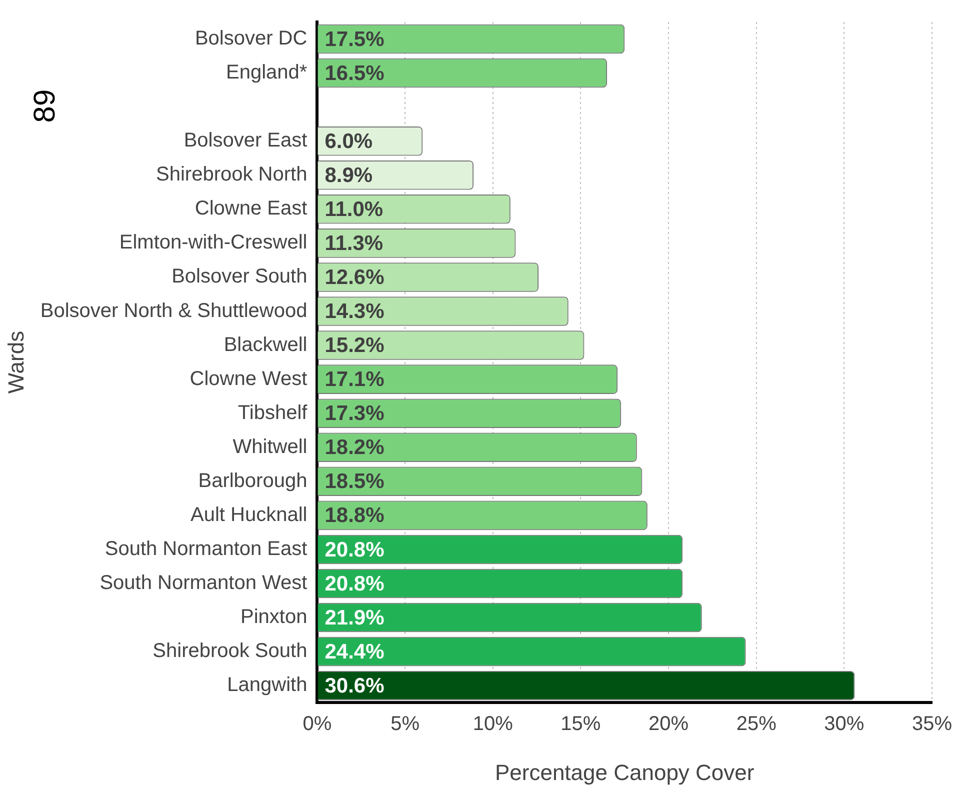  Describe the element at coordinates (354, 380) in the screenshot. I see `data-label: 17.1%` at that location.